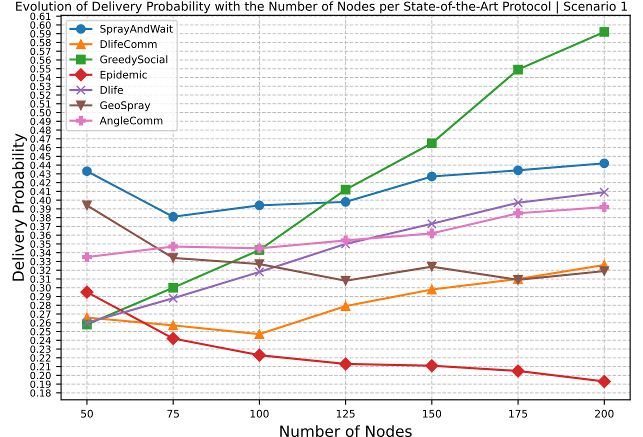 This screenshot has height=437, width=643. What do you see at coordinates (40, 156) in the screenshot?
I see `y-tick-label: 0.45` at bounding box center [40, 156].